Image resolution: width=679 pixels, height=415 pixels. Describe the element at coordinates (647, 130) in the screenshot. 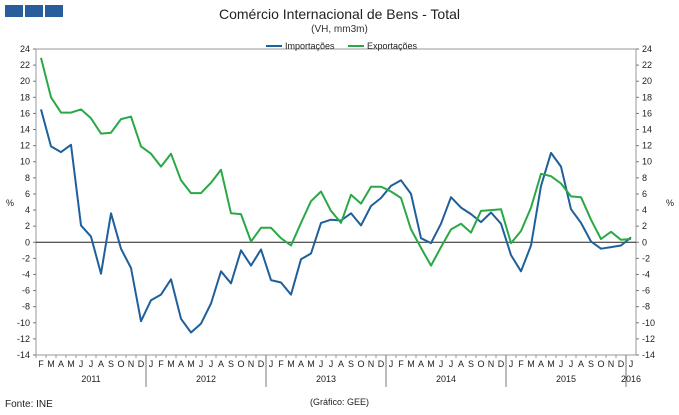

I see `y-tick-label-right: 14` at that location.